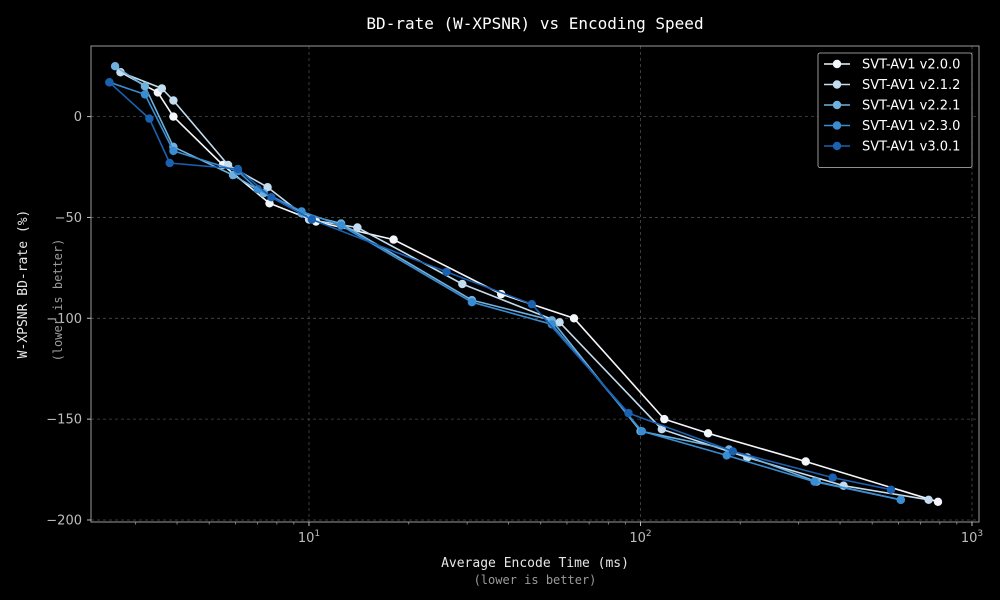 Image resolution: width=1000 pixels, height=600 pixels. I want to click on y-axis-note: (lower is better), so click(58, 300).